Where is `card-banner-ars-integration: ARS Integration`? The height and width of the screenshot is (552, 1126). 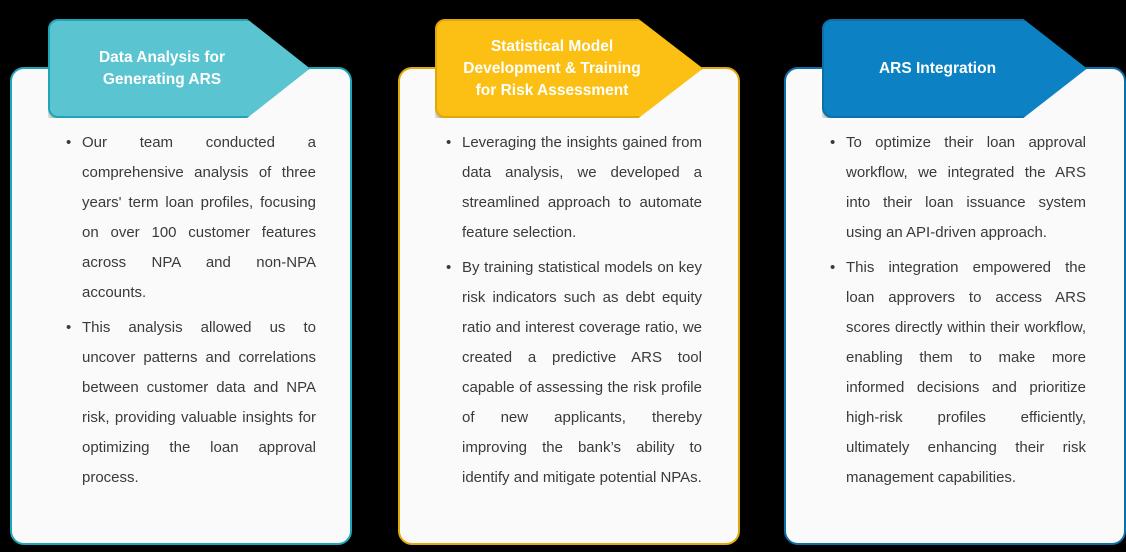
card-banner-ars-integration: ARS Integration is located at coordinates (954, 68).